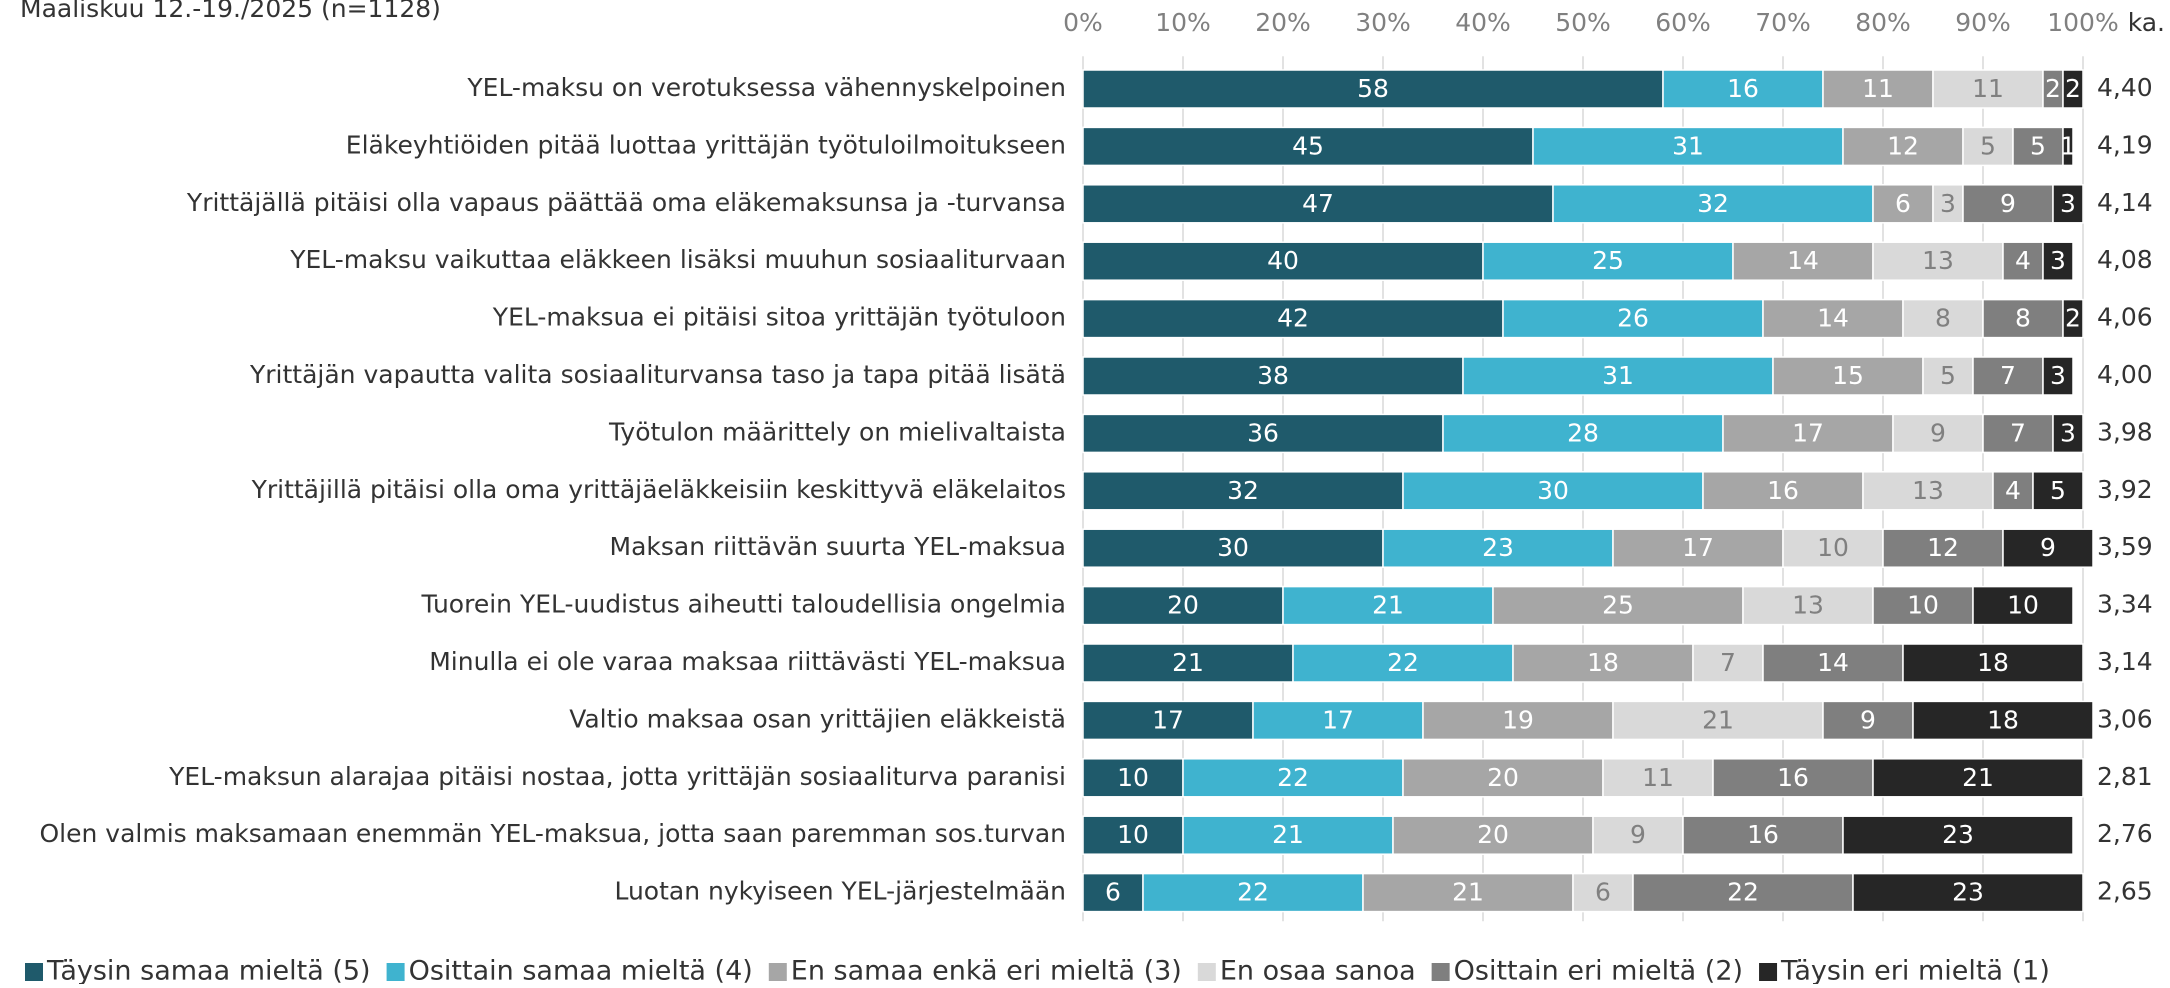 Image resolution: width=2170 pixels, height=988 pixels. What do you see at coordinates (2125, 259) in the screenshot?
I see `average-label: 4,08` at bounding box center [2125, 259].